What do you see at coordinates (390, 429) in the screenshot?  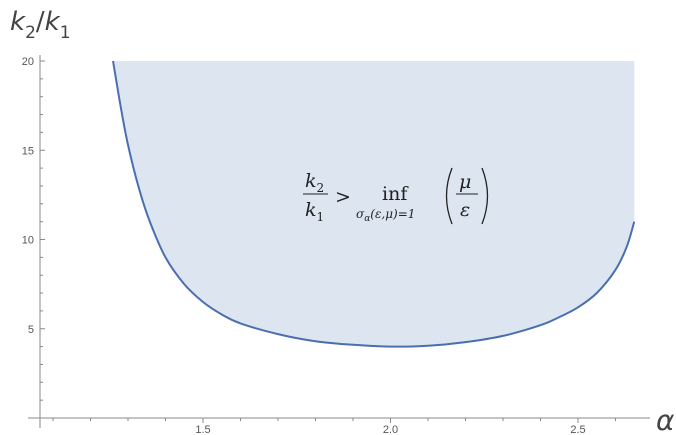 I see `x-tick-label: 2.0` at bounding box center [390, 429].